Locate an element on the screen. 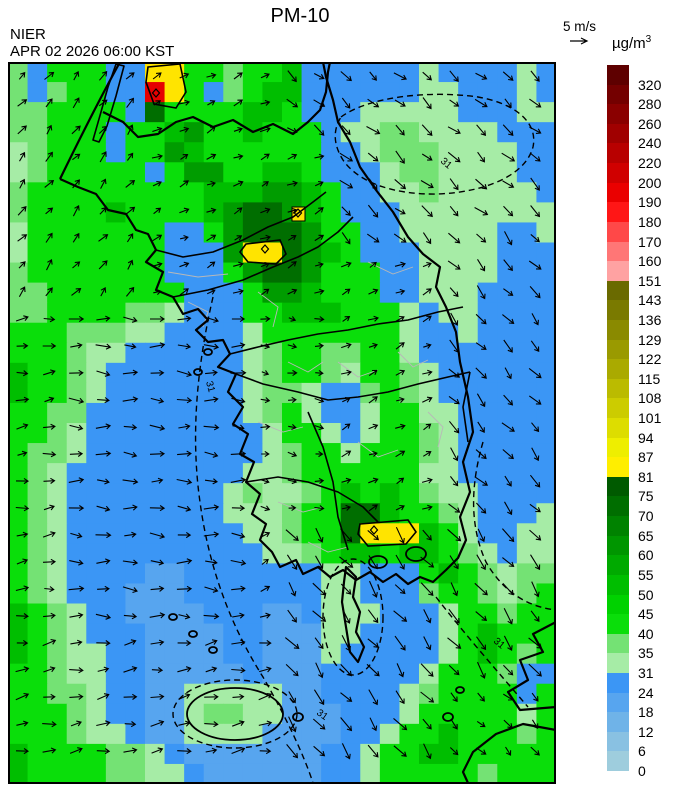 This screenshot has width=673, height=795. colorbar-tick-label: 101 is located at coordinates (650, 418).